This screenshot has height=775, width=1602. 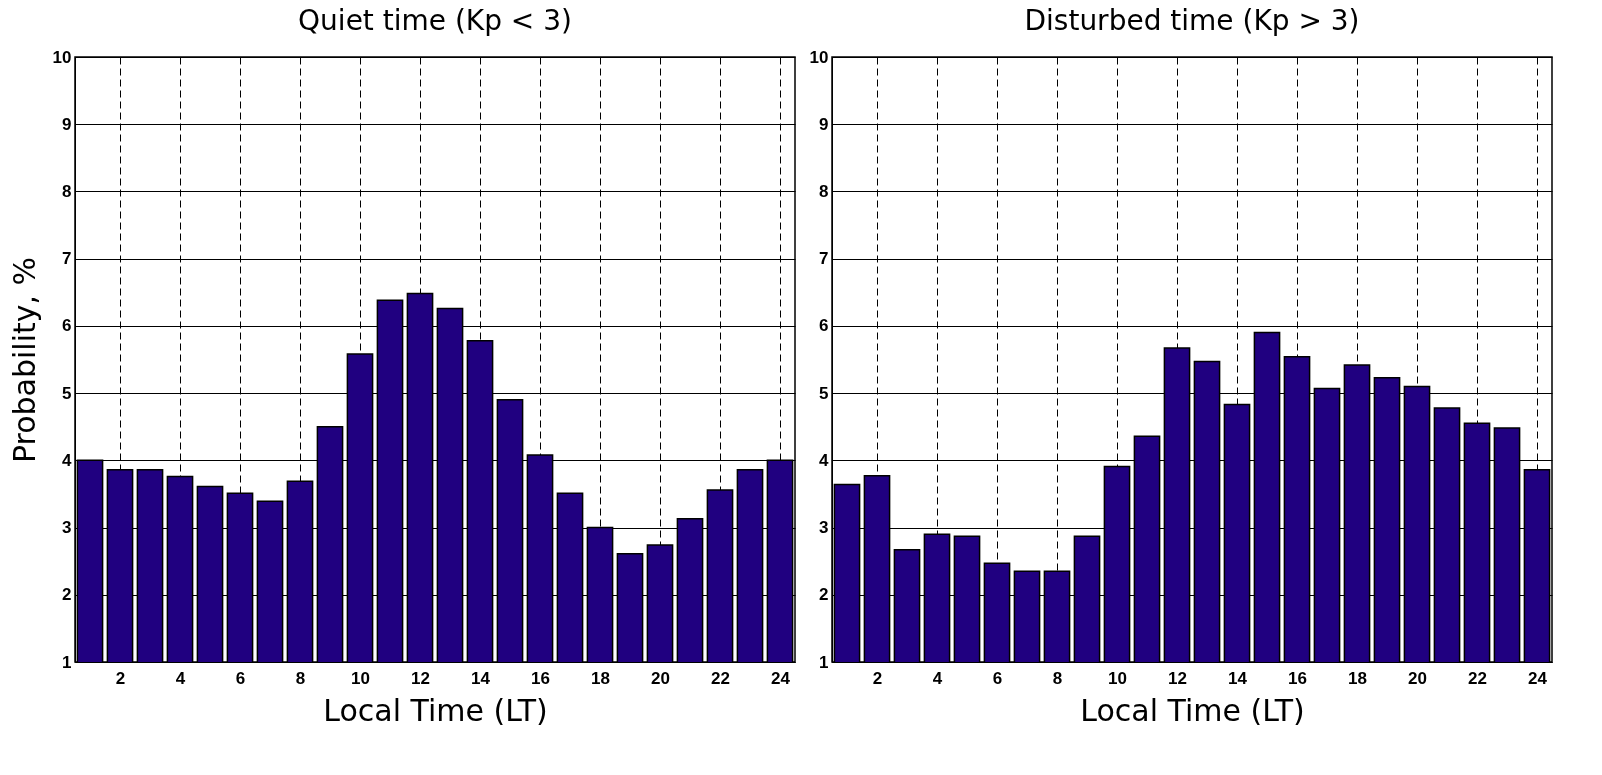 I want to click on chart-title: Disturbed time (Kp > 3), so click(x=1192, y=20).